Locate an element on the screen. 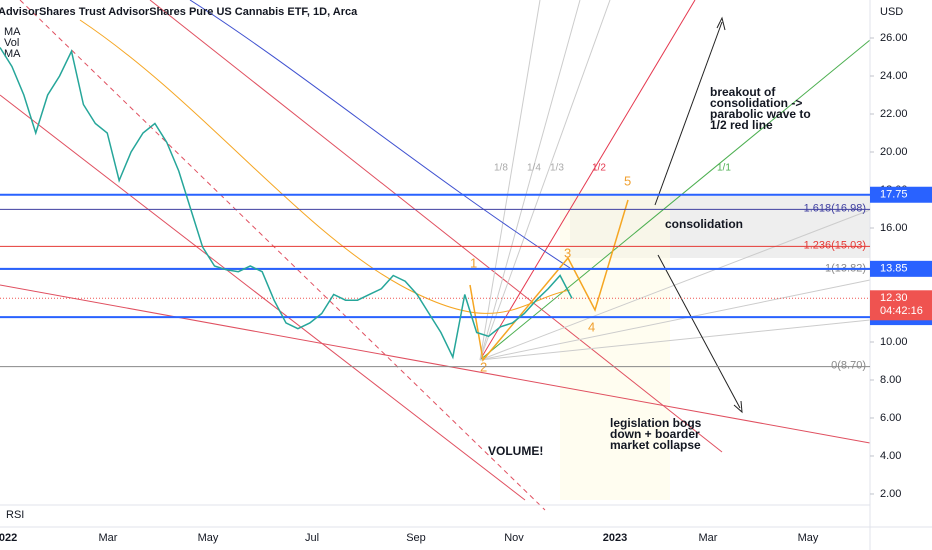  x-tick-label: Sep is located at coordinates (416, 538).